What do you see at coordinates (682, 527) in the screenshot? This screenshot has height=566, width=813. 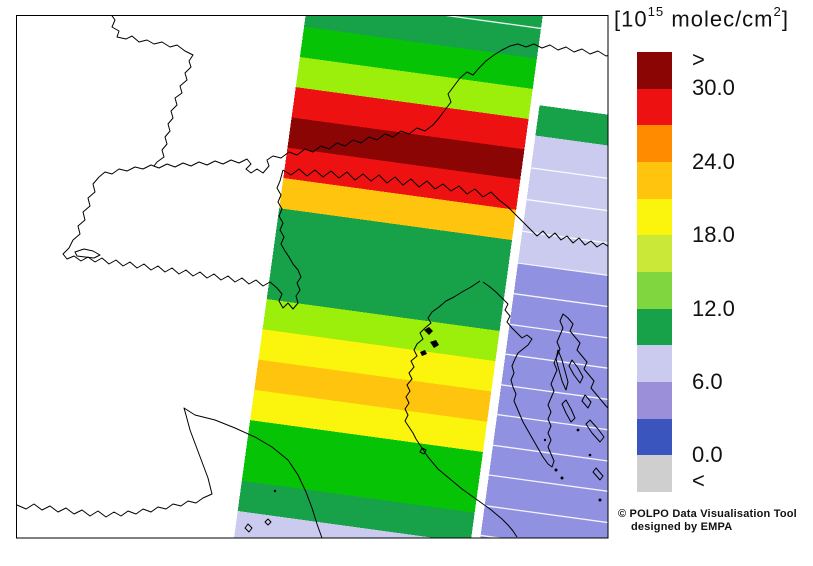 I see `attribution-line2: designed by EMPA` at bounding box center [682, 527].